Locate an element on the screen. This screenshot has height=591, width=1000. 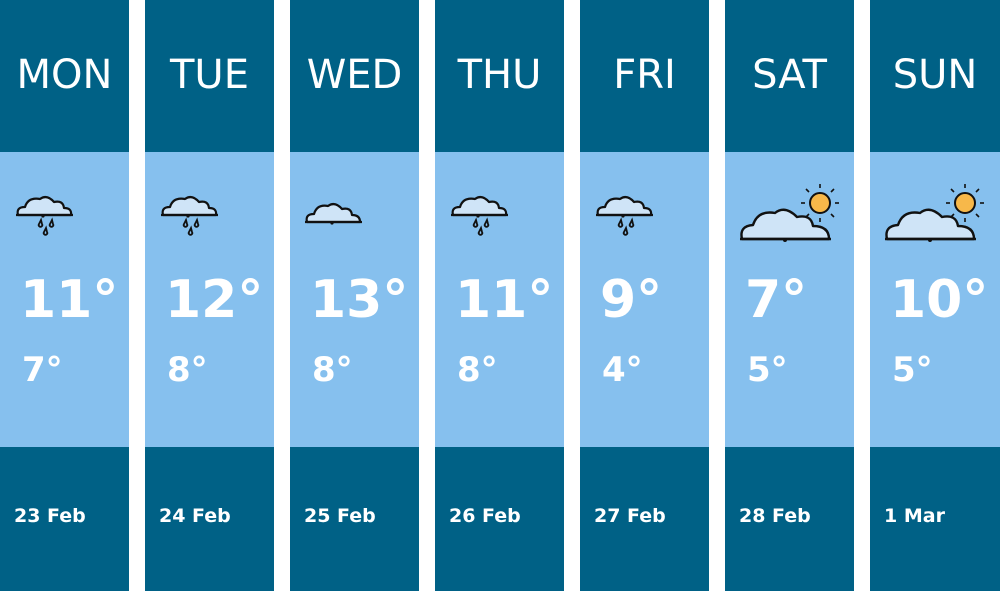
day-column-wed: WED 13° 8° 25 Feb is located at coordinates (354, 295).